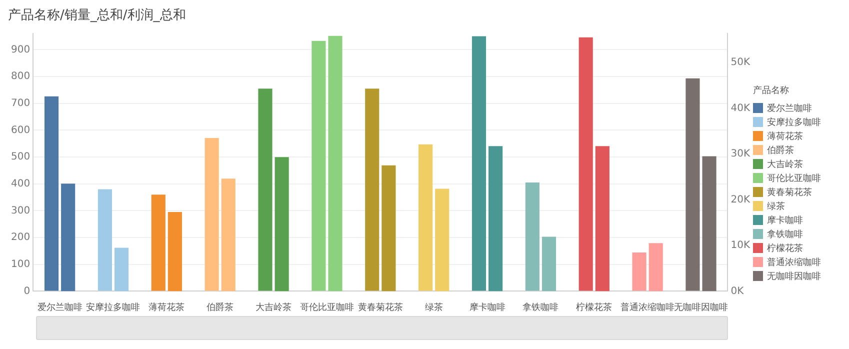  What do you see at coordinates (20, 130) in the screenshot?
I see `y-tick-label: 600` at bounding box center [20, 130].